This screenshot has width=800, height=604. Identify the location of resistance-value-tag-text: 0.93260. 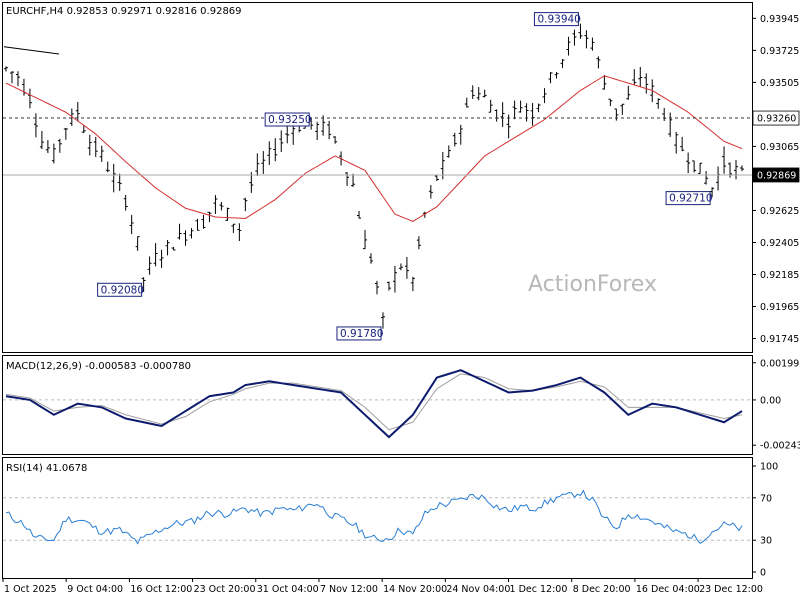
(776, 119).